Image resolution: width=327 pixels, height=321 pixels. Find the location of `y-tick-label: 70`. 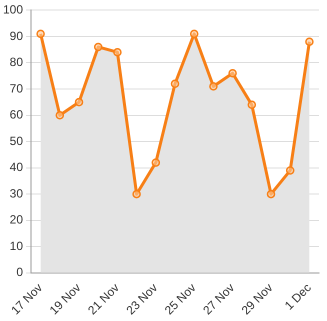

y-tick-label: 70 is located at coordinates (17, 88).